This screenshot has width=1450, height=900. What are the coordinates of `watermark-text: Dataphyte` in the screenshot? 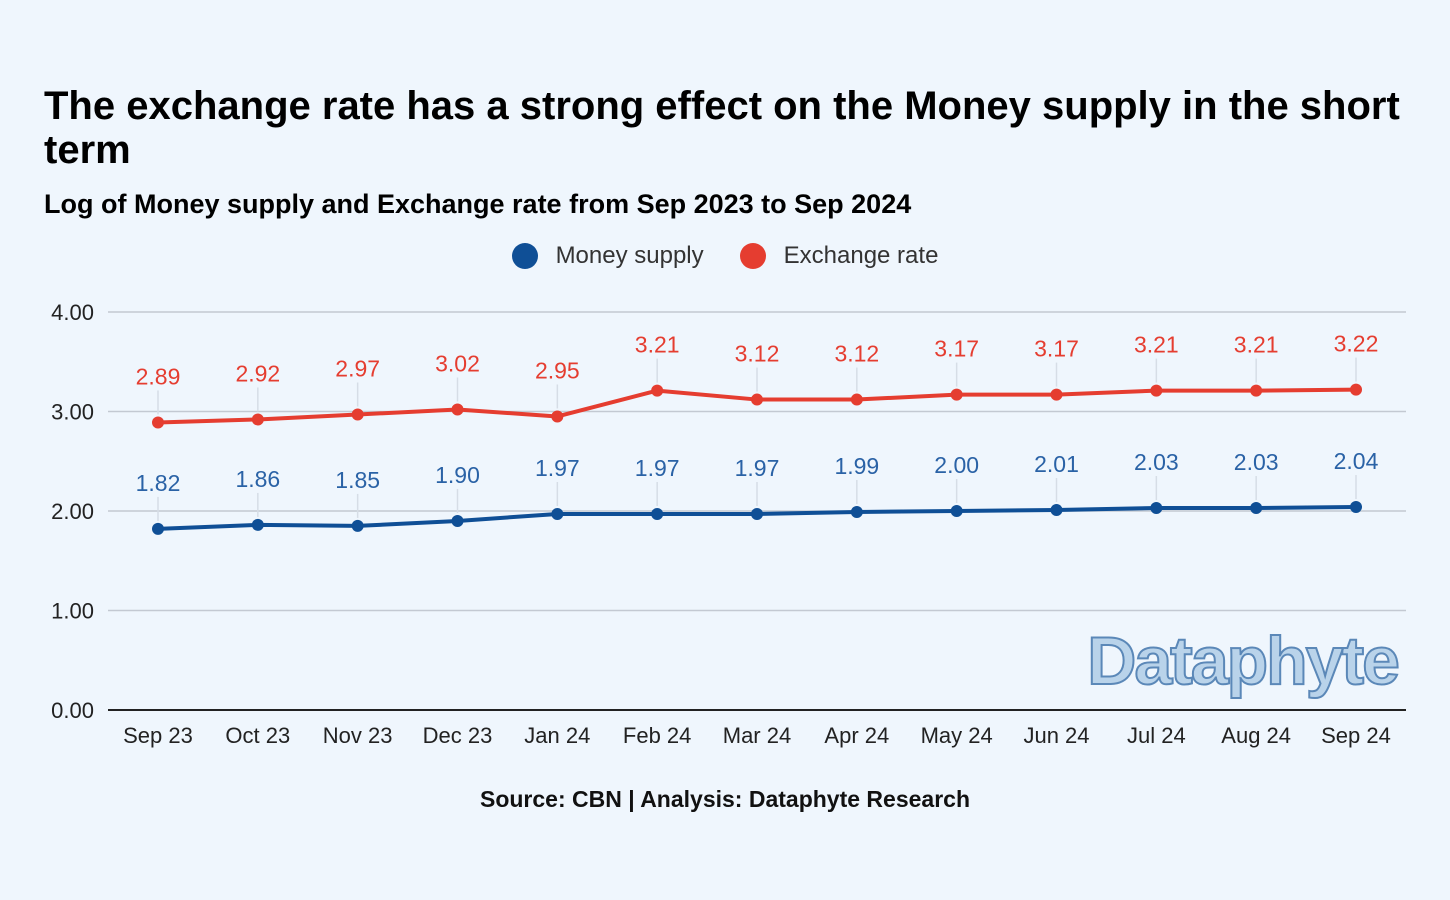 It's located at (1242, 661).